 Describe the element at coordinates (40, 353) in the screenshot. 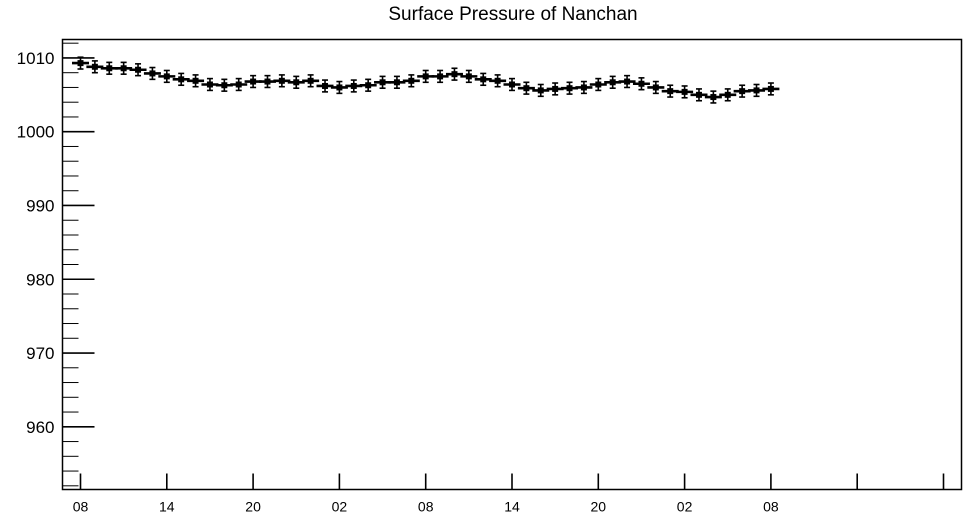

I see `y-tick-label: 970` at that location.